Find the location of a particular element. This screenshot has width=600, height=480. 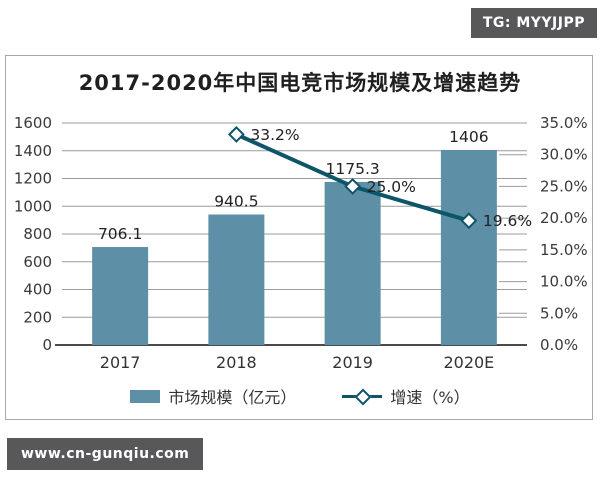

right-axis-tick-label: 5.0% is located at coordinates (559, 313).